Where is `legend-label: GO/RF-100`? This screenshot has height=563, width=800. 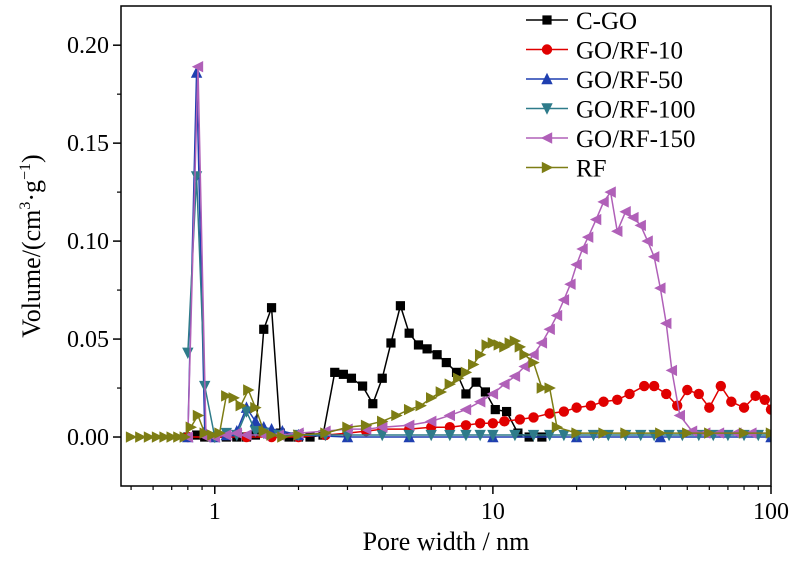 legend-label: GO/RF-100 is located at coordinates (635, 110).